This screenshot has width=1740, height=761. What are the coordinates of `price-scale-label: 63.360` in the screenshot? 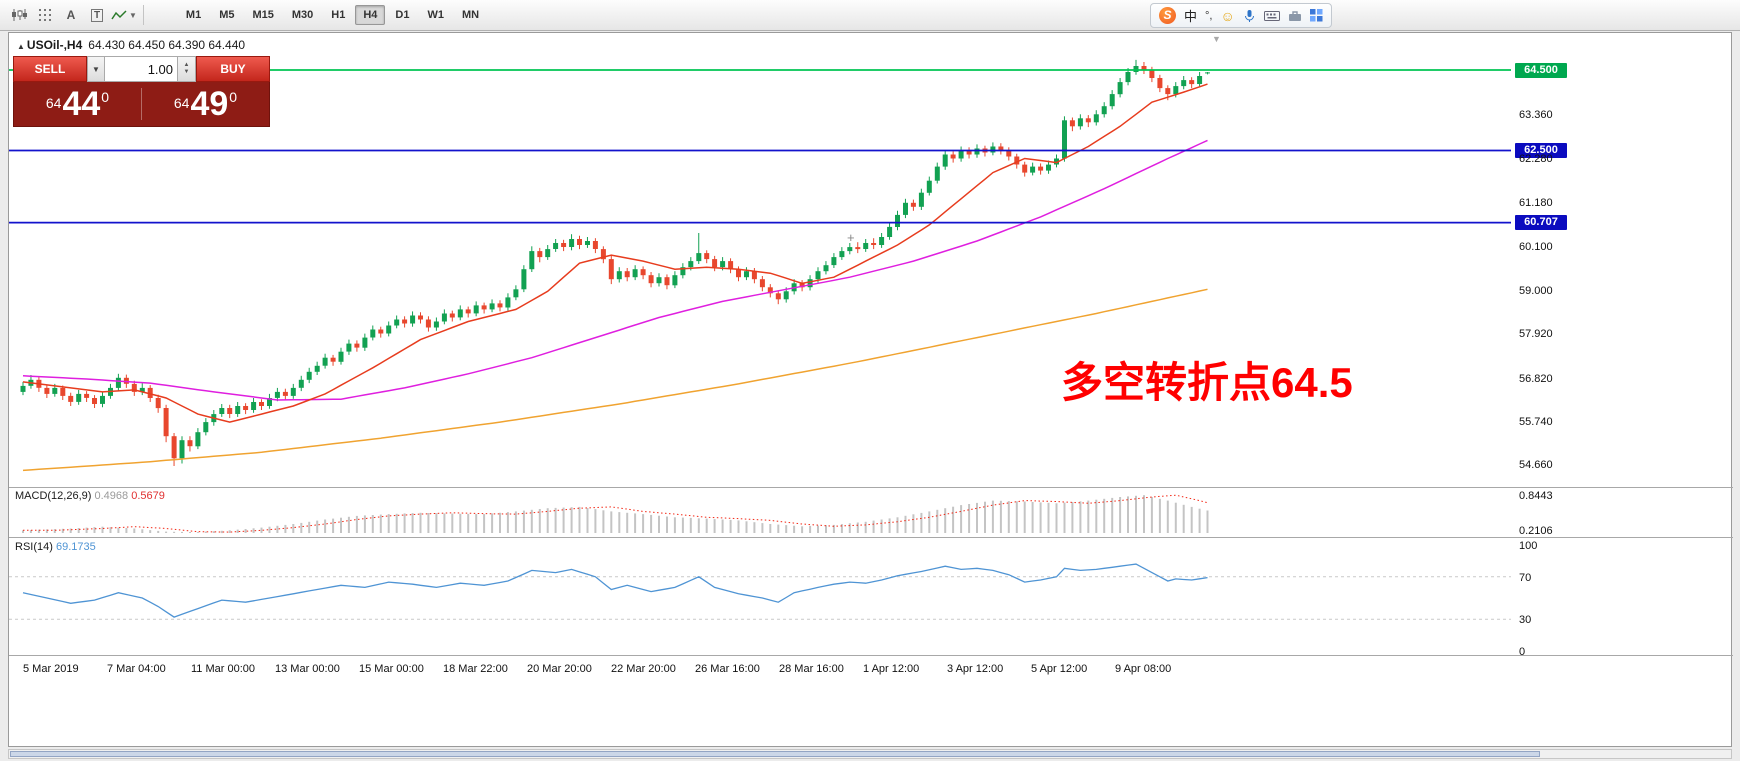 It's located at (1536, 115).